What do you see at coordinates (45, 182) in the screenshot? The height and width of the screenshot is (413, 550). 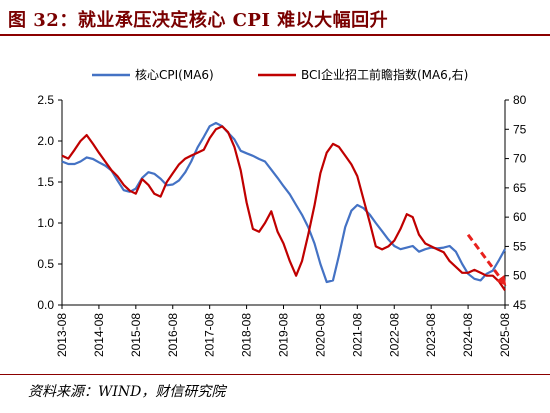 I see `y-left-tick-label: 1.5` at bounding box center [45, 182].